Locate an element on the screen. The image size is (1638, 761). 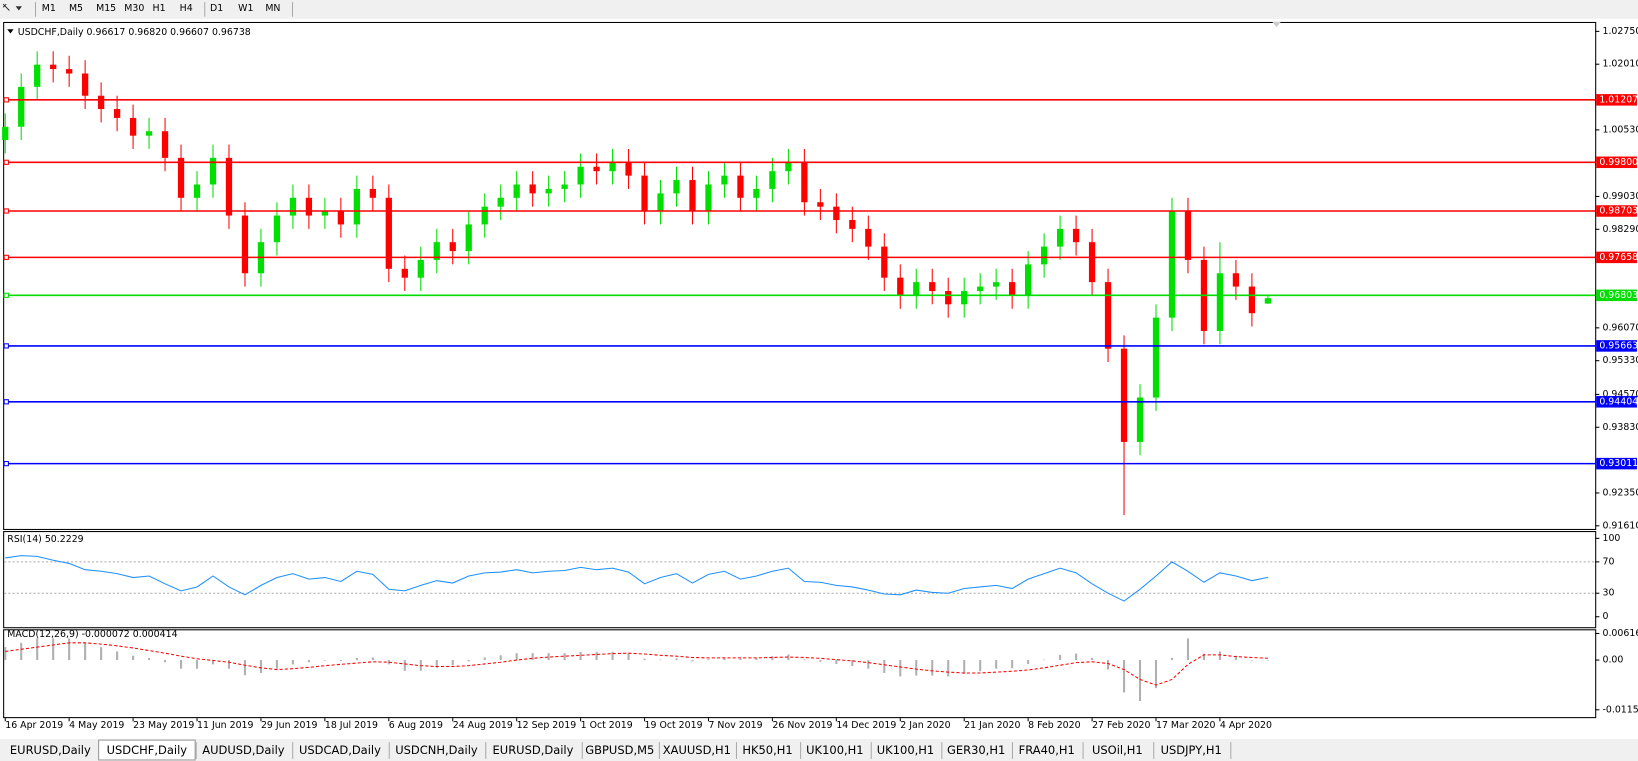
tab-label: HK50,H1 is located at coordinates (767, 750).